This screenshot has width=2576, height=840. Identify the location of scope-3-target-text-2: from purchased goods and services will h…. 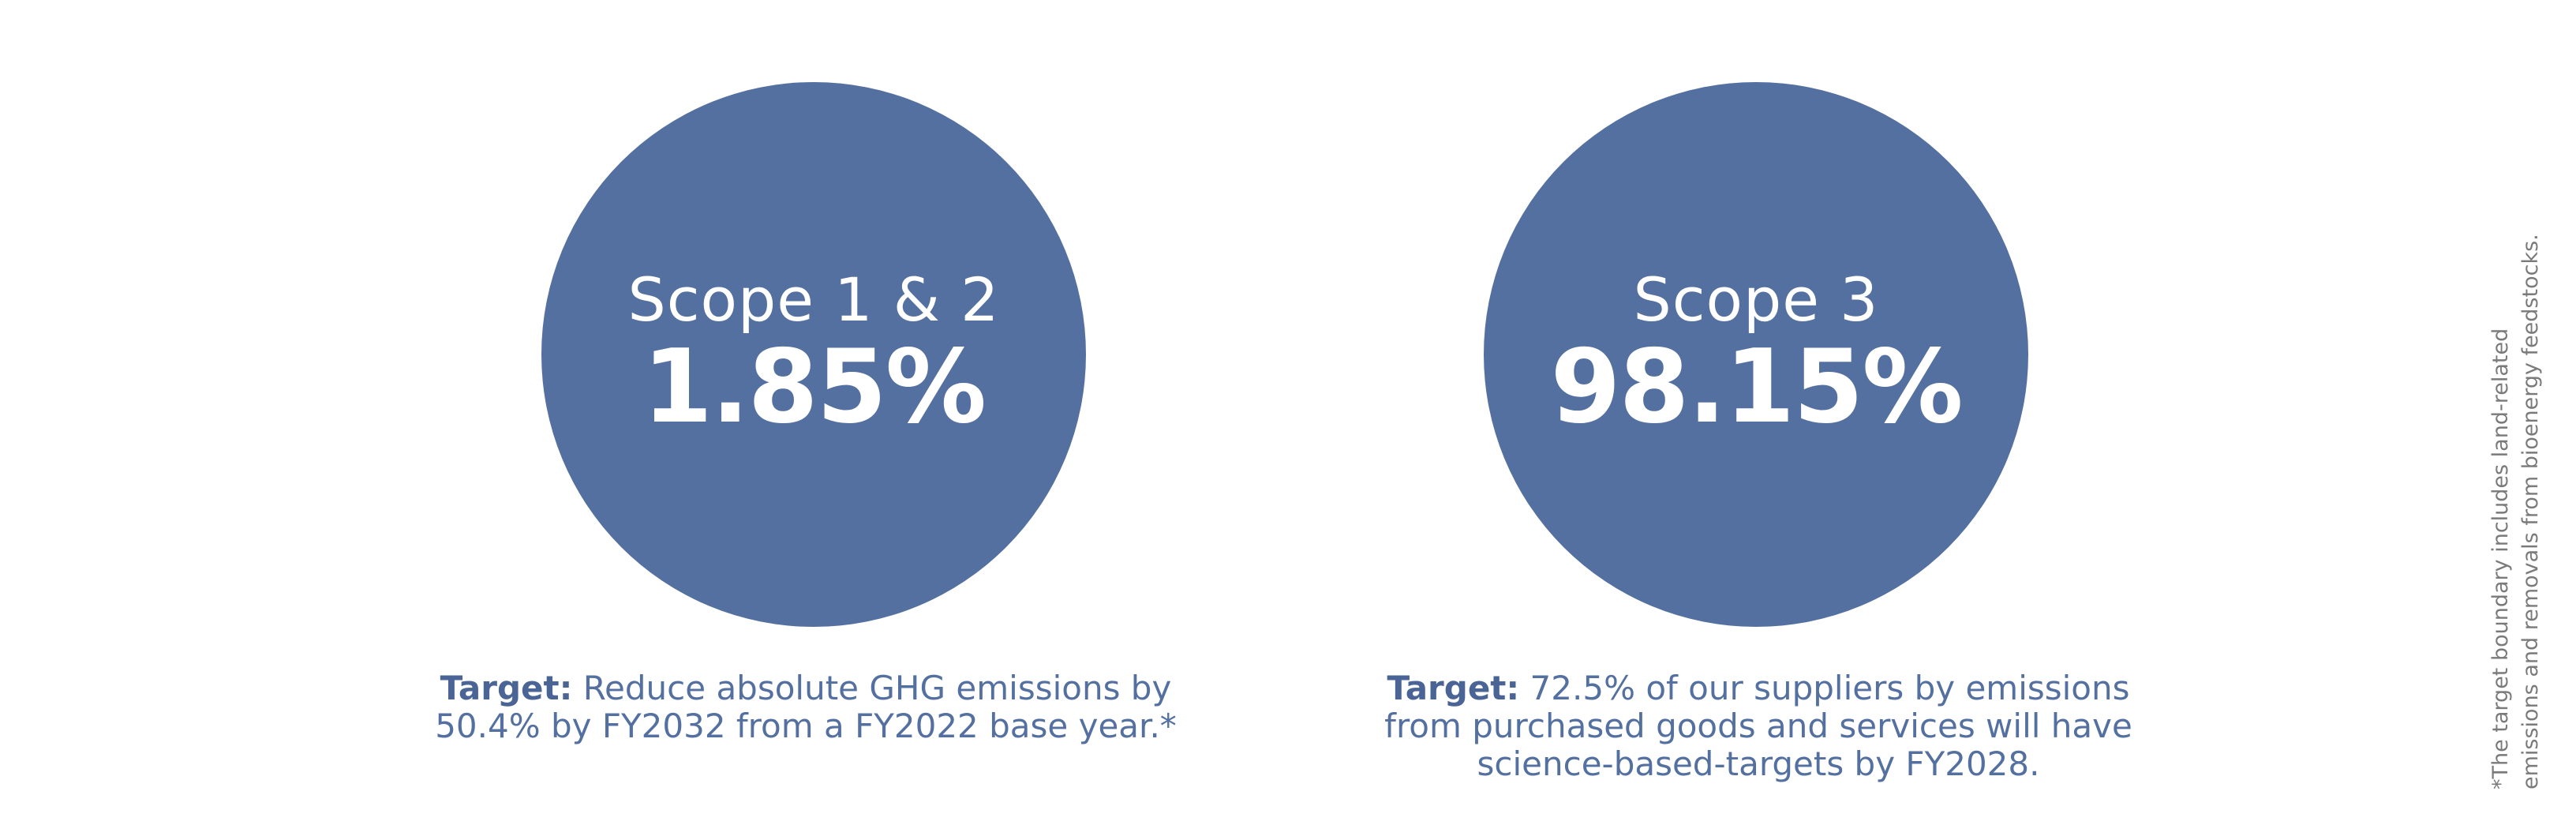
(1758, 726).